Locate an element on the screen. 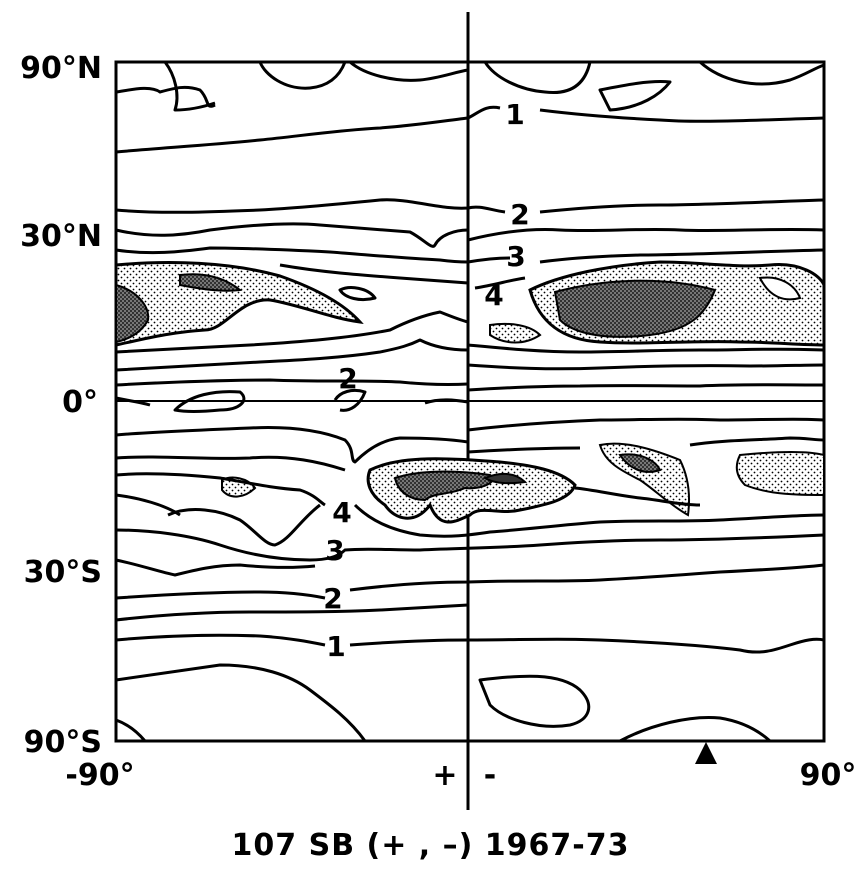  x-tick-label: -90° is located at coordinates (99, 775).